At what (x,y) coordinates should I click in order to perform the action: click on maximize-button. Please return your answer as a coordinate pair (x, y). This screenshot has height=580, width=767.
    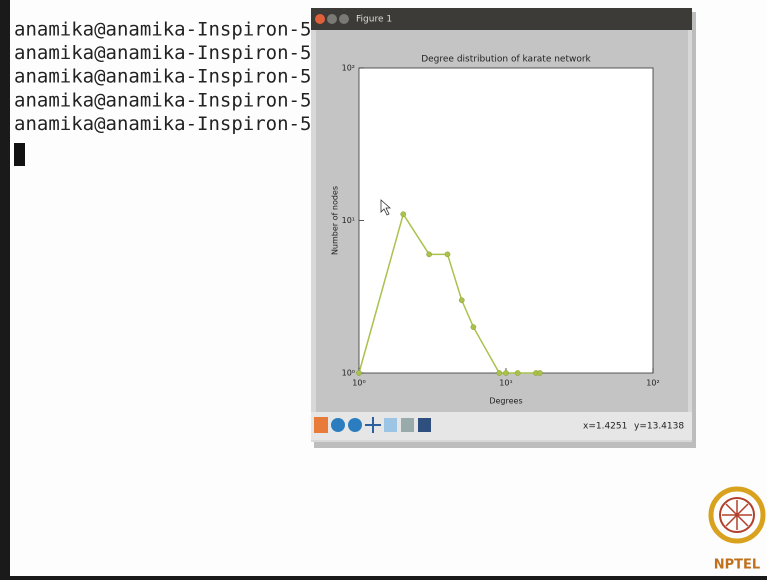
    Looking at the image, I should click on (344, 19).